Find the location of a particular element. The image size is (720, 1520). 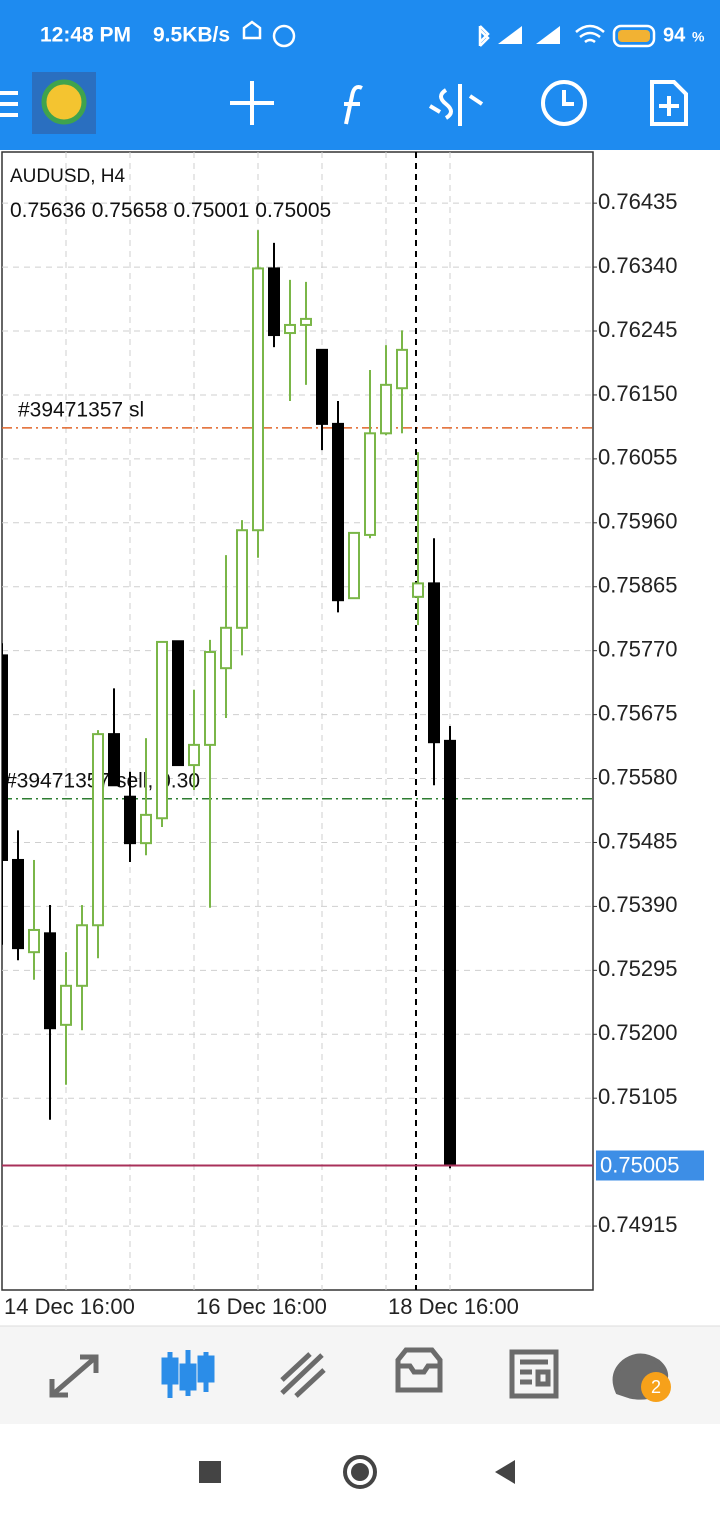

nav-trade is located at coordinates (303, 1375).